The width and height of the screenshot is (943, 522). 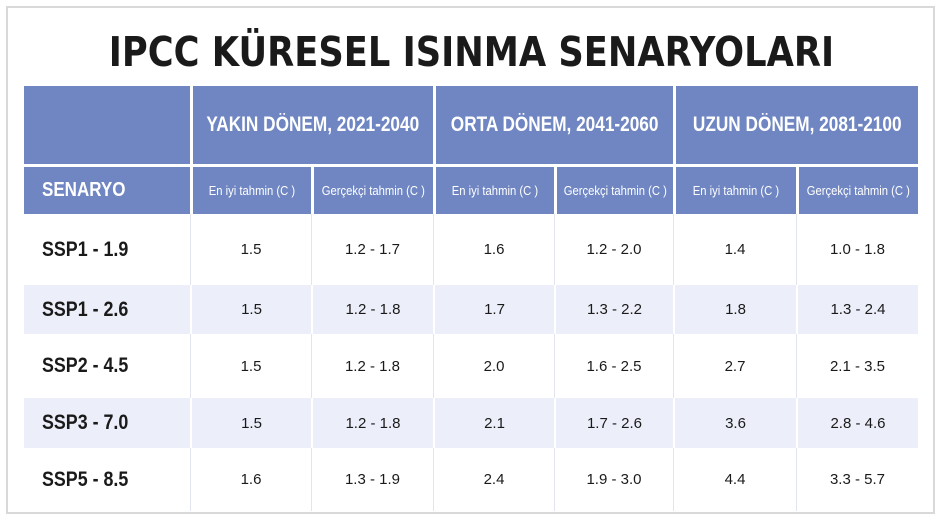 What do you see at coordinates (857, 309) in the screenshot?
I see `table-cell: 1.3 - 2.4` at bounding box center [857, 309].